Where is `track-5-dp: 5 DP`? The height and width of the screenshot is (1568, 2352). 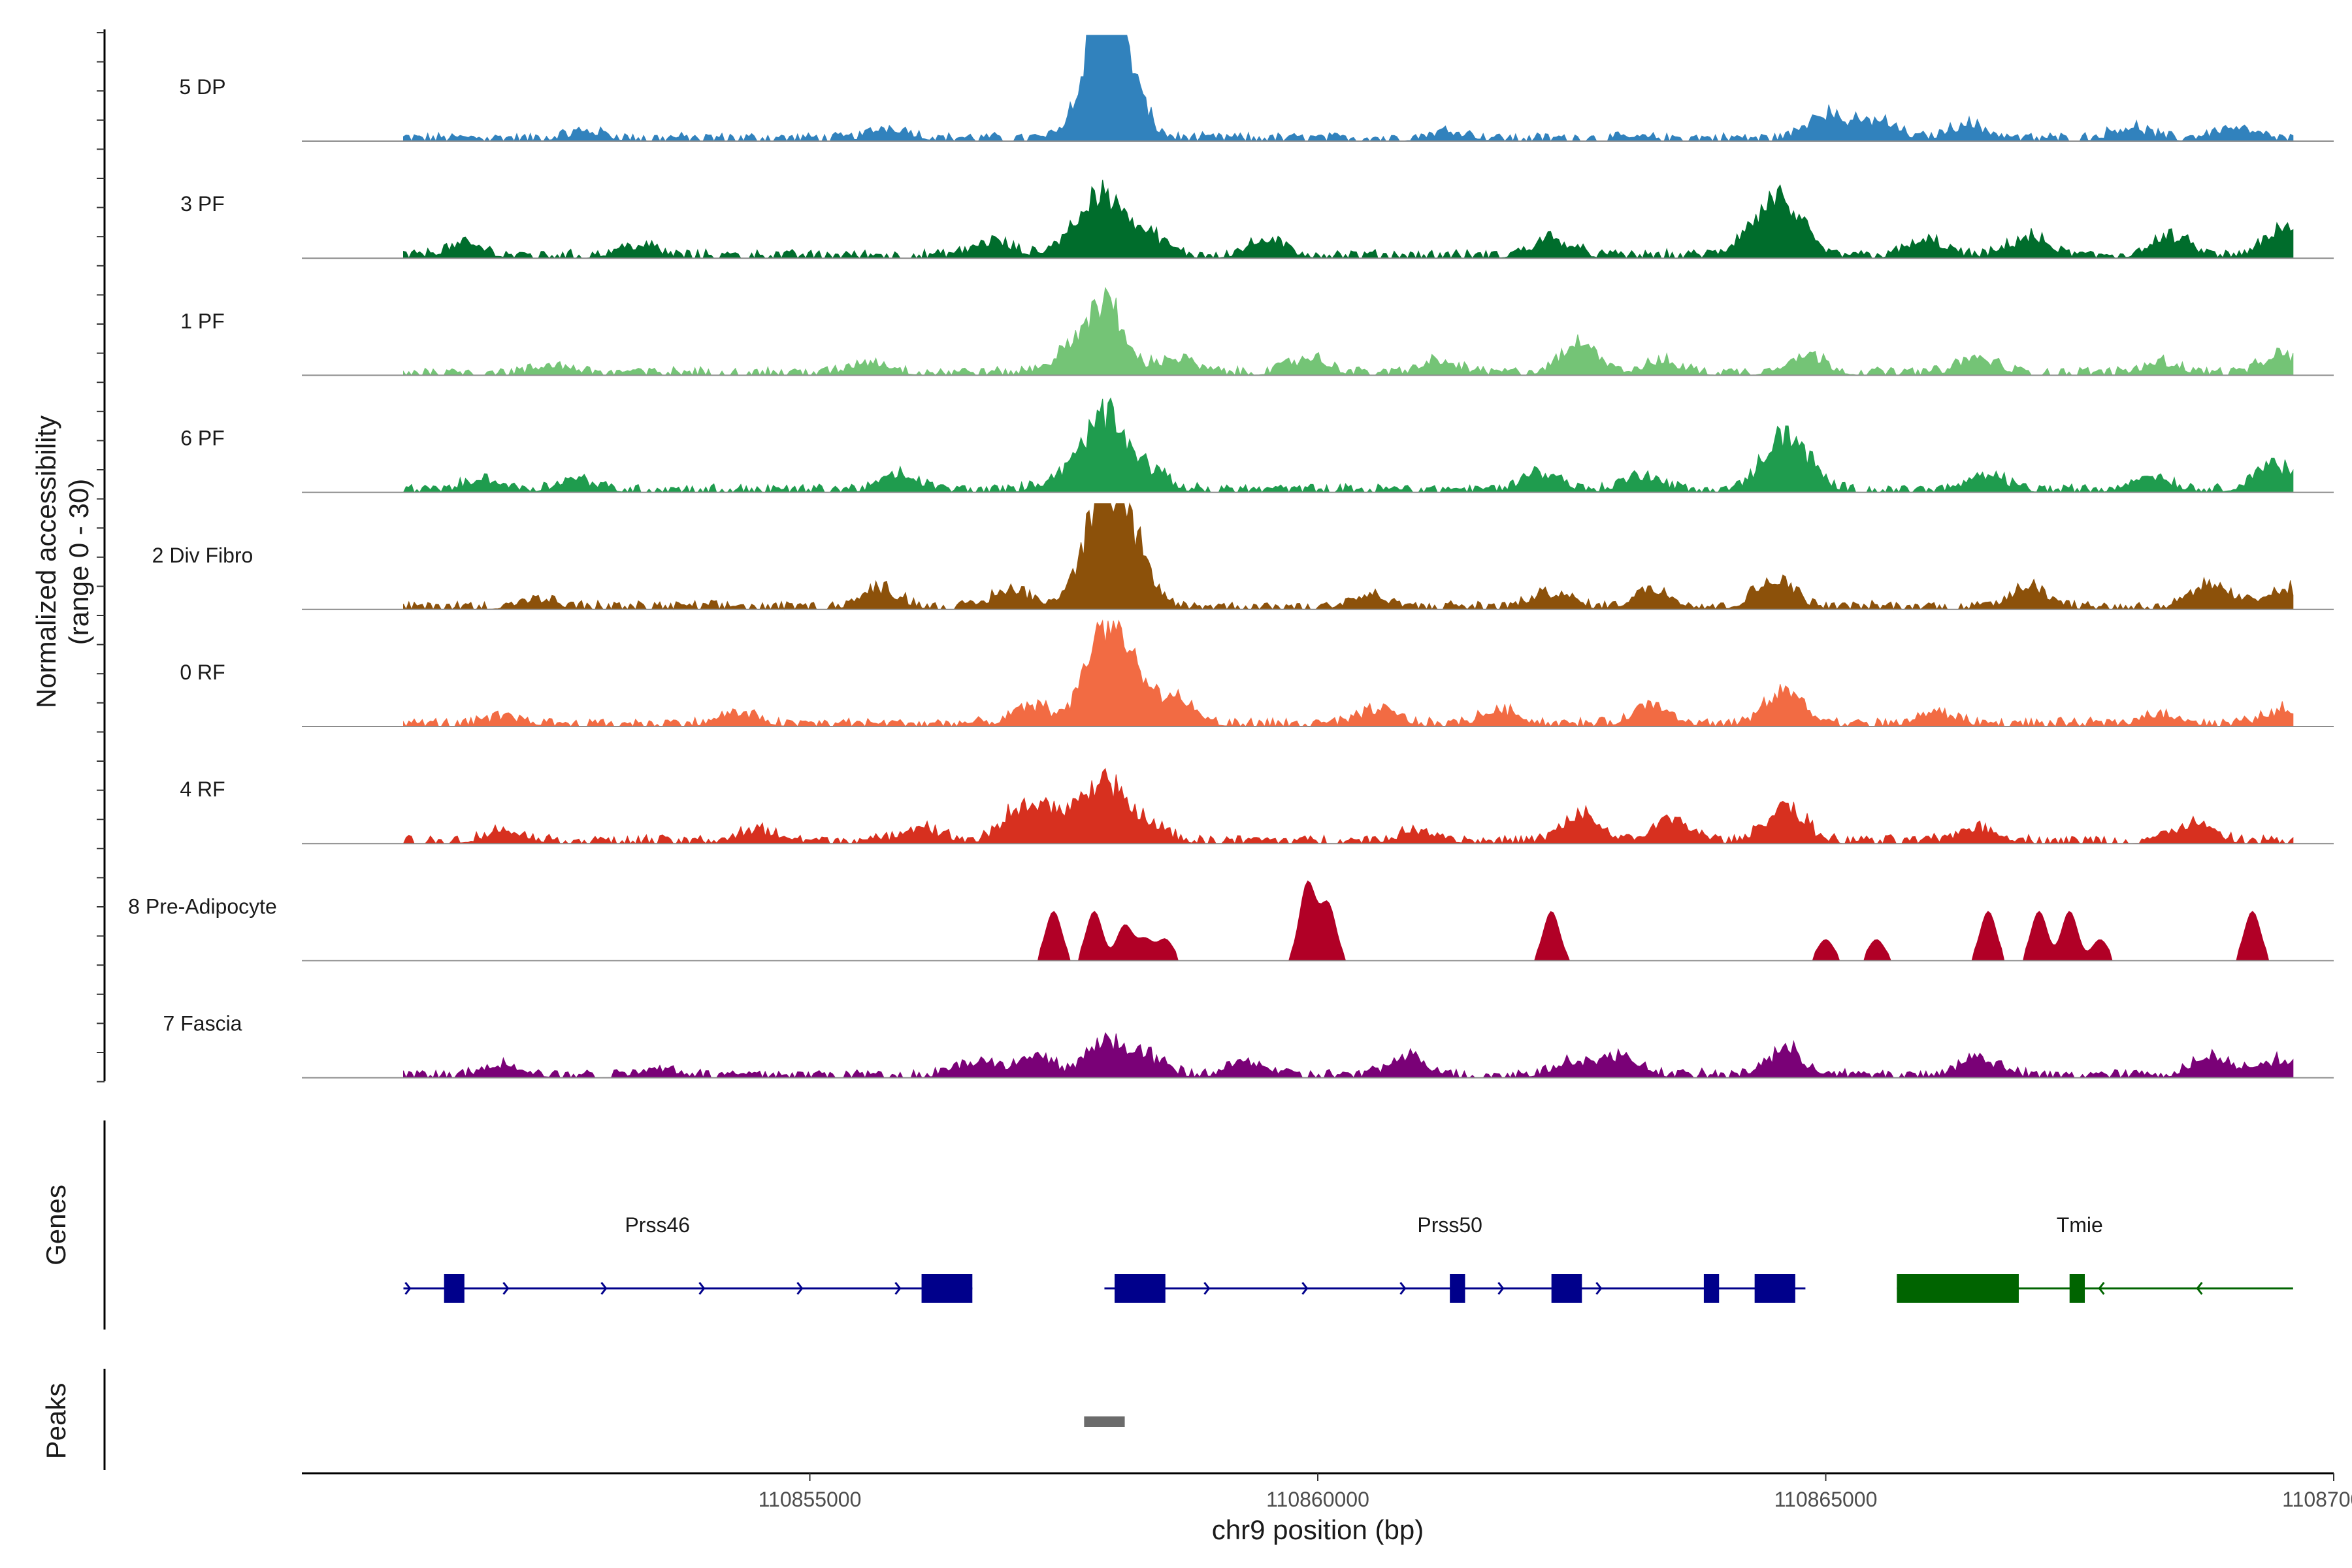
track-5-dp: 5 DP is located at coordinates (1256, 88).